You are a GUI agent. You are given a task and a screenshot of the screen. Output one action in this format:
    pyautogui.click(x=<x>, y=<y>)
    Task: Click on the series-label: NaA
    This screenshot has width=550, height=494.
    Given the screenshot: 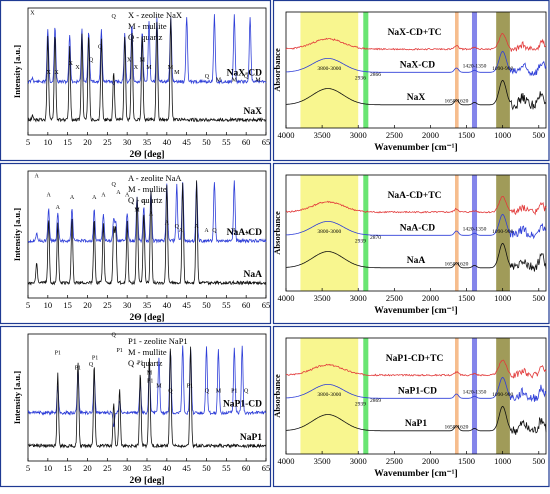 What is the action you would take?
    pyautogui.click(x=253, y=275)
    